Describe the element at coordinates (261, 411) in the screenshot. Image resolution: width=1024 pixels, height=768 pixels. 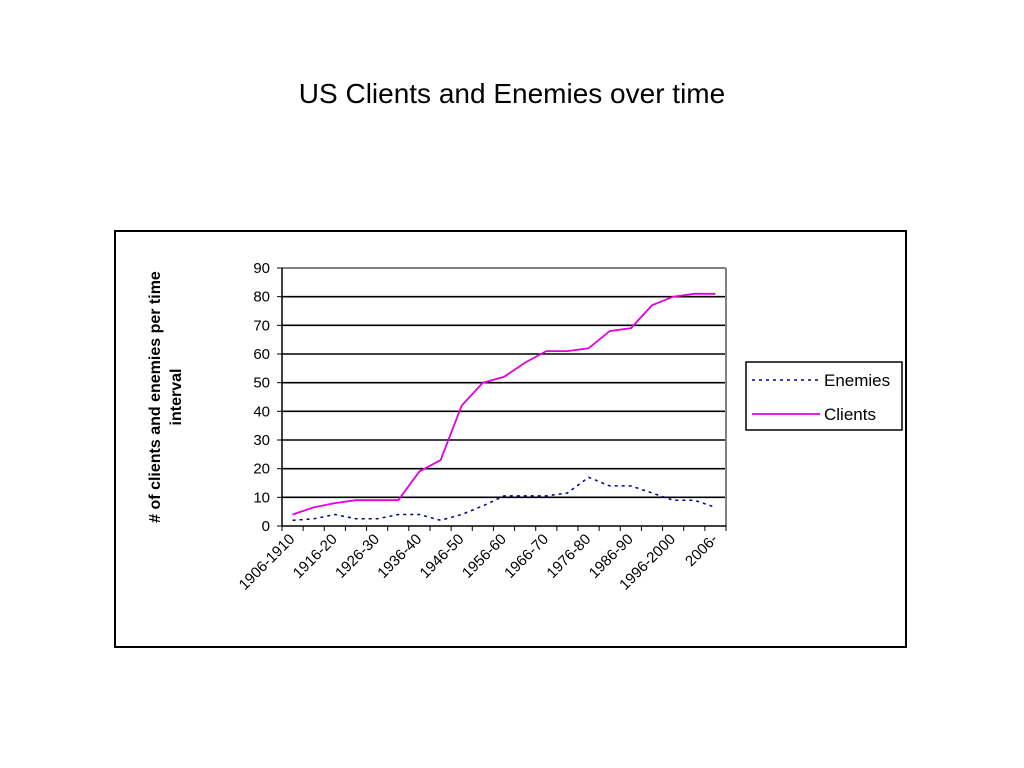
I see `y-tick-label: 40` at that location.